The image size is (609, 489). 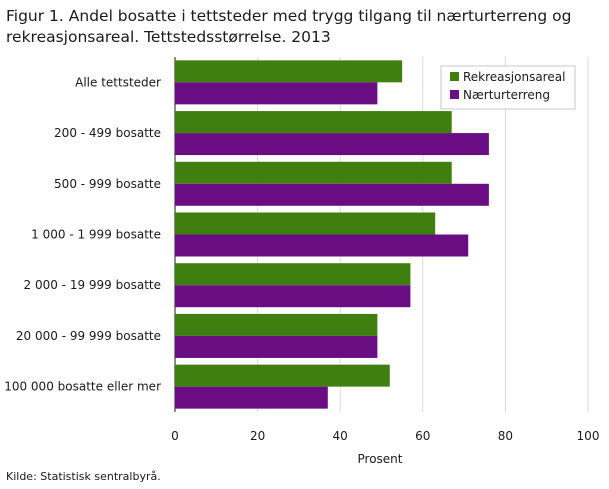 What do you see at coordinates (588, 436) in the screenshot?
I see `x-tick-label: 100` at bounding box center [588, 436].